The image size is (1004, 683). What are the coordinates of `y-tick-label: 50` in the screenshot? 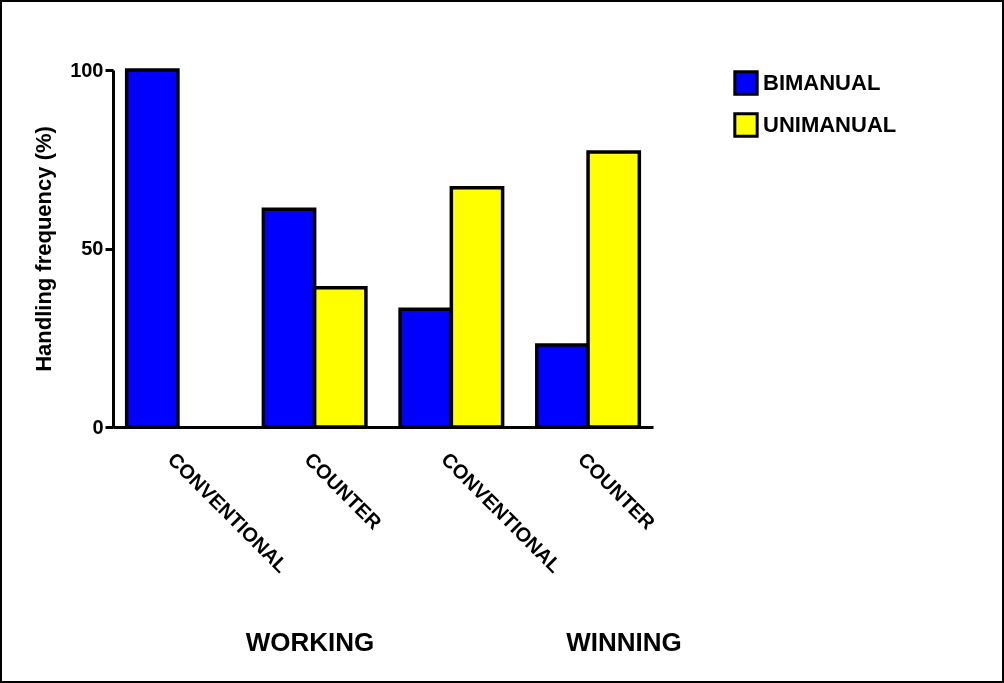 It's located at (92, 248).